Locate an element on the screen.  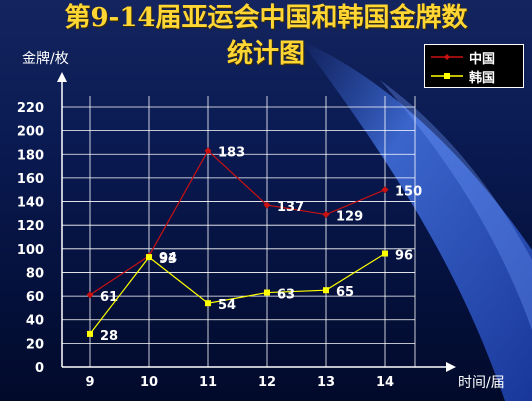
data-label-china: 150 is located at coordinates (408, 192).